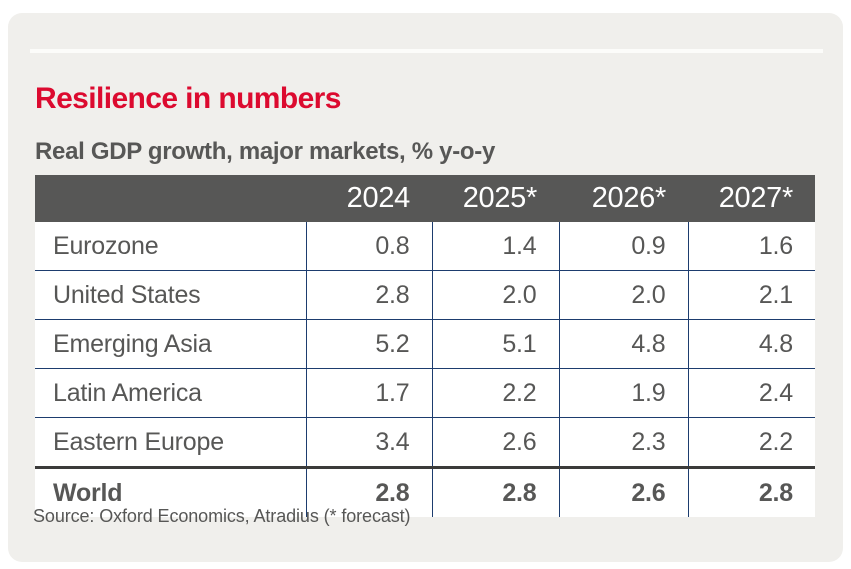 Image resolution: width=851 pixels, height=569 pixels. Describe the element at coordinates (495, 246) in the screenshot. I see `cell-value: 1.4` at that location.